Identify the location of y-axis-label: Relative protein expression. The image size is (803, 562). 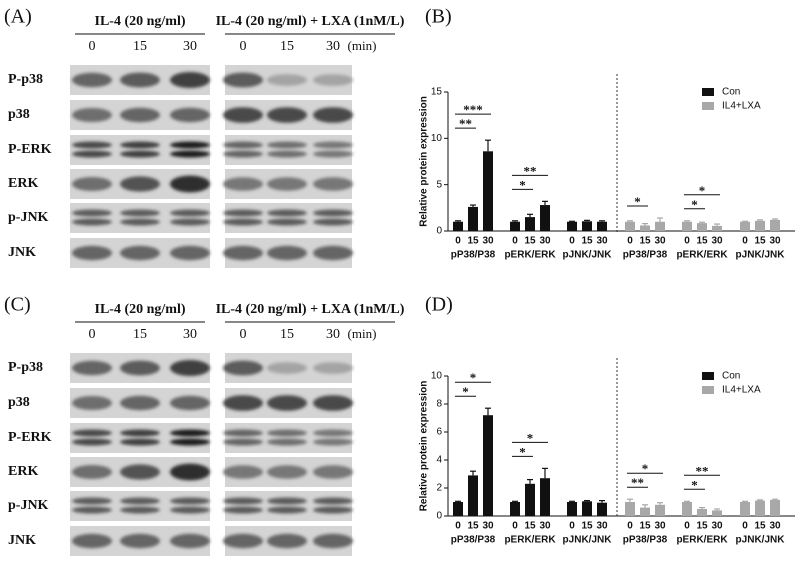
(424, 446).